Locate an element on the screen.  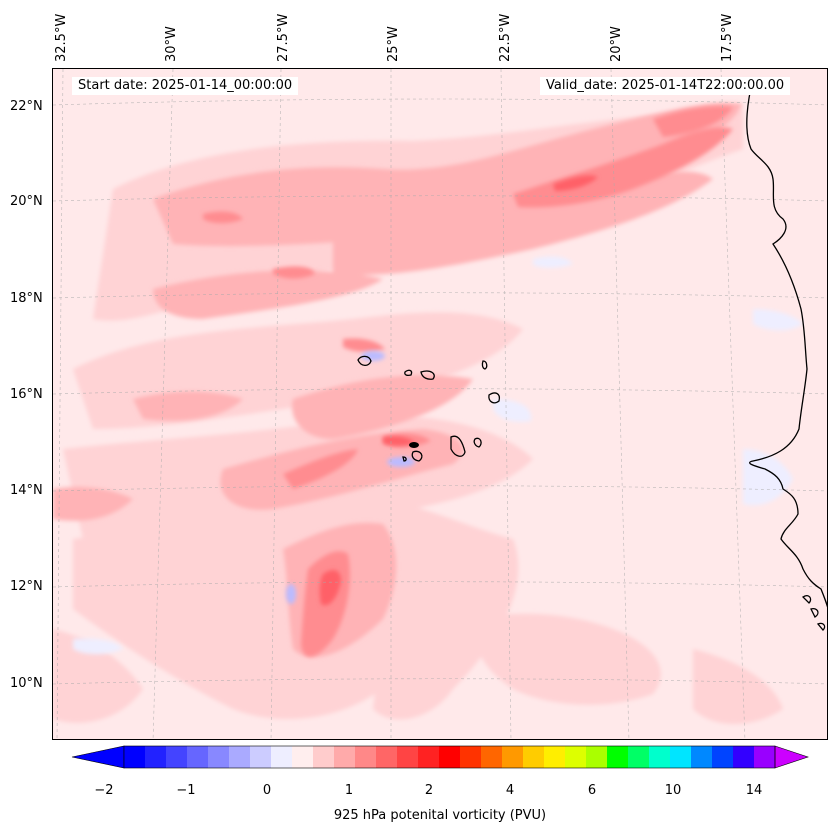
colorbar-tick-10: 10 is located at coordinates (673, 790).